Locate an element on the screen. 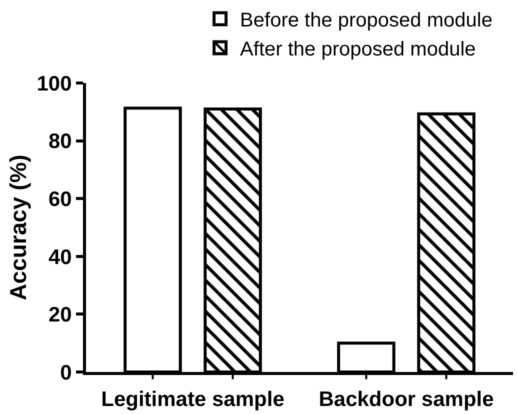 This screenshot has height=414, width=517. x-tick-label: Legitimate sample is located at coordinates (192, 400).